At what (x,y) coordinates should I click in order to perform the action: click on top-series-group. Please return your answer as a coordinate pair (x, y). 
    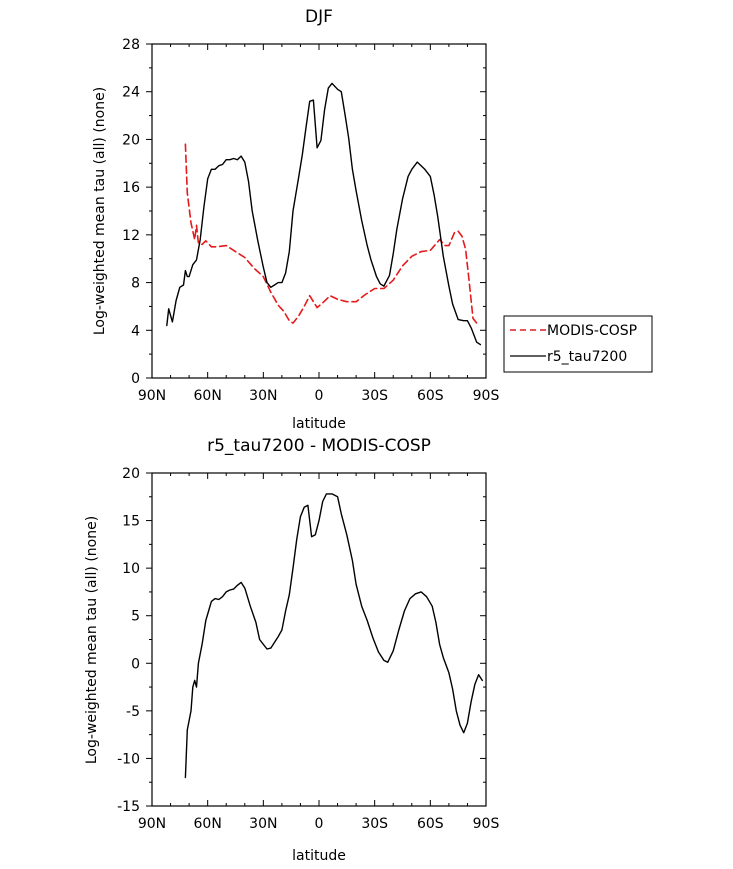
    Looking at the image, I should click on (324, 214).